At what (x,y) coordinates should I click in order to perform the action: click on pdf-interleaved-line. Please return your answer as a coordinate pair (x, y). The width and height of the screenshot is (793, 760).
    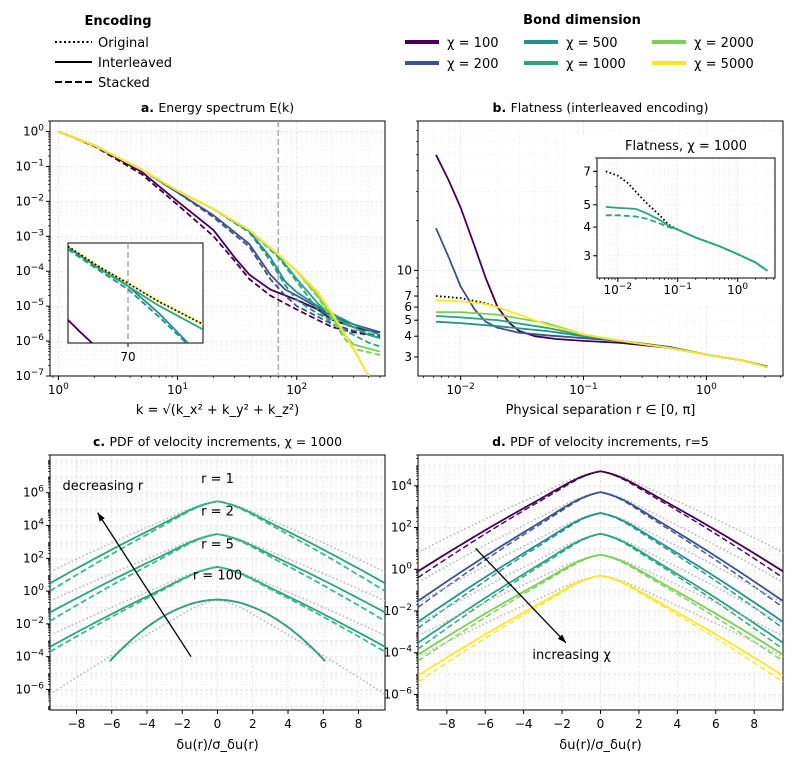
    Looking at the image, I should click on (217, 607).